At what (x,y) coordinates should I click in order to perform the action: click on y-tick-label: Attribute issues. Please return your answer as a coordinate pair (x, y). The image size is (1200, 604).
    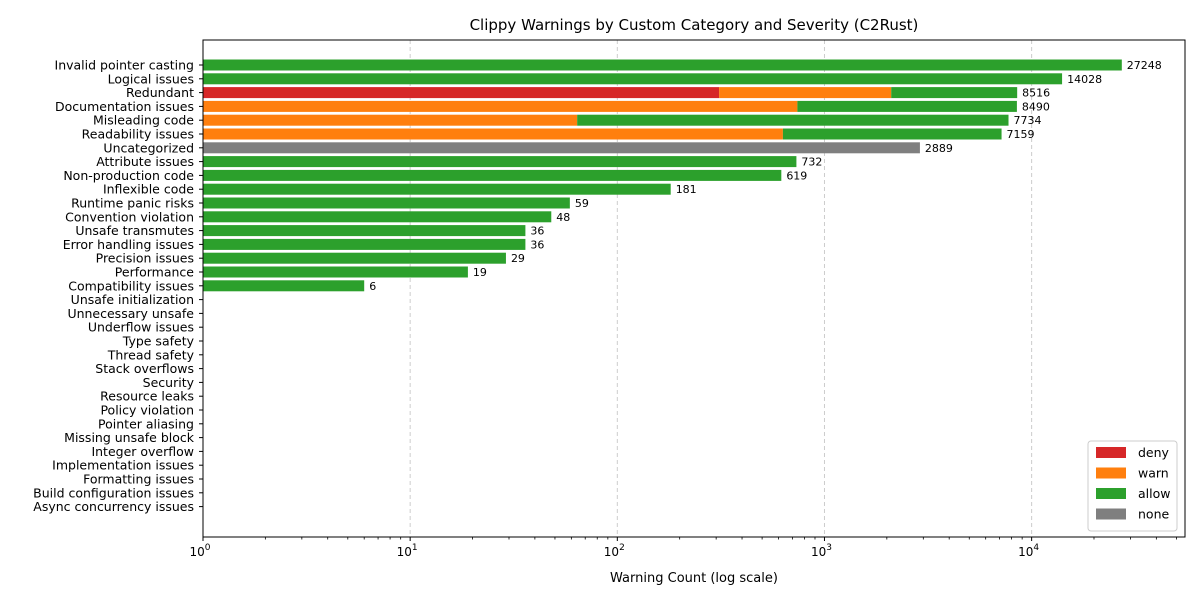
    Looking at the image, I should click on (145, 161).